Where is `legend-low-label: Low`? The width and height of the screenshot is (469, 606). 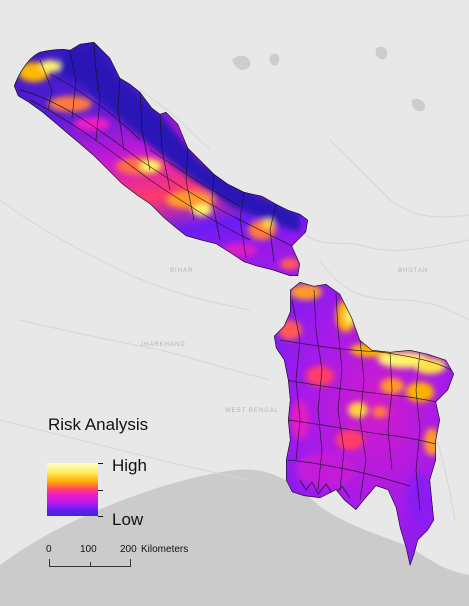 legend-low-label: Low is located at coordinates (128, 519).